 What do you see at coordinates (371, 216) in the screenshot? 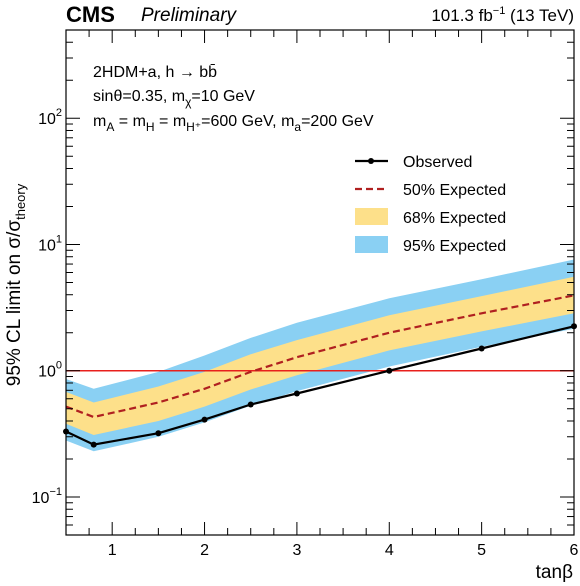
I see `legend-band68-swatch` at bounding box center [371, 216].